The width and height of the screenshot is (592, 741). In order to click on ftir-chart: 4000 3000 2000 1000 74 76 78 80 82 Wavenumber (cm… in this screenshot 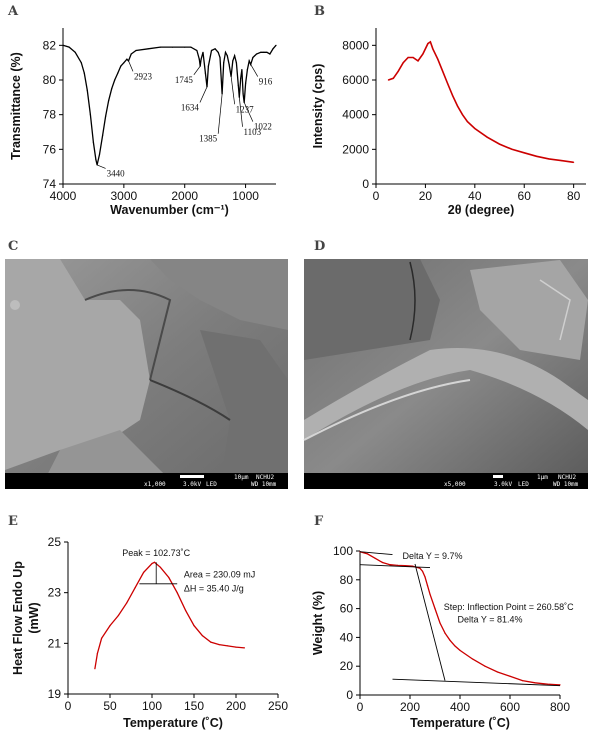, I will do `click(143, 122)`.